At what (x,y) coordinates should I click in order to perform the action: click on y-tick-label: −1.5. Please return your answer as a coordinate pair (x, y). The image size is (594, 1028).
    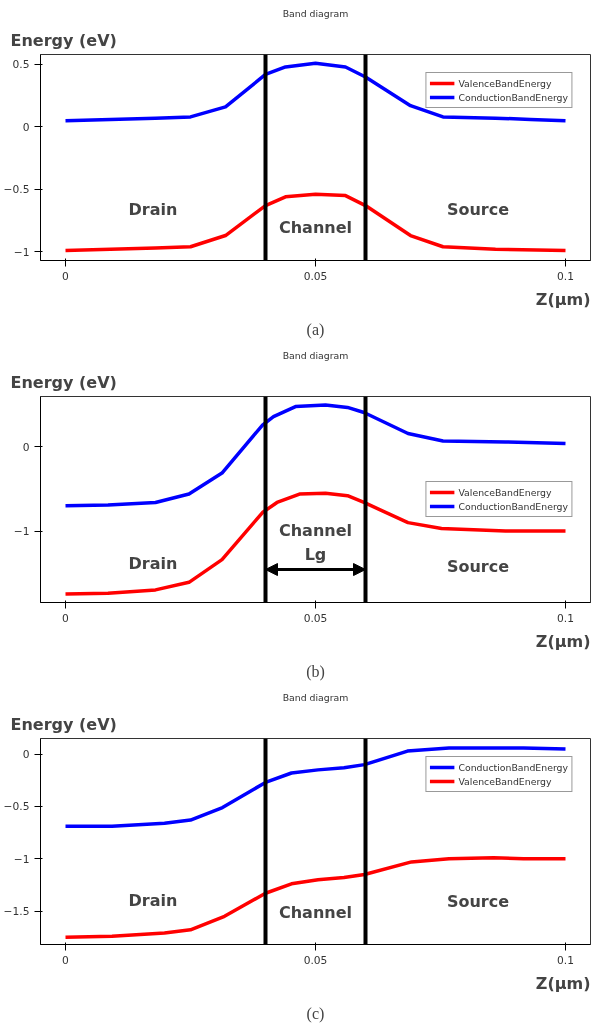
    Looking at the image, I should click on (16, 912).